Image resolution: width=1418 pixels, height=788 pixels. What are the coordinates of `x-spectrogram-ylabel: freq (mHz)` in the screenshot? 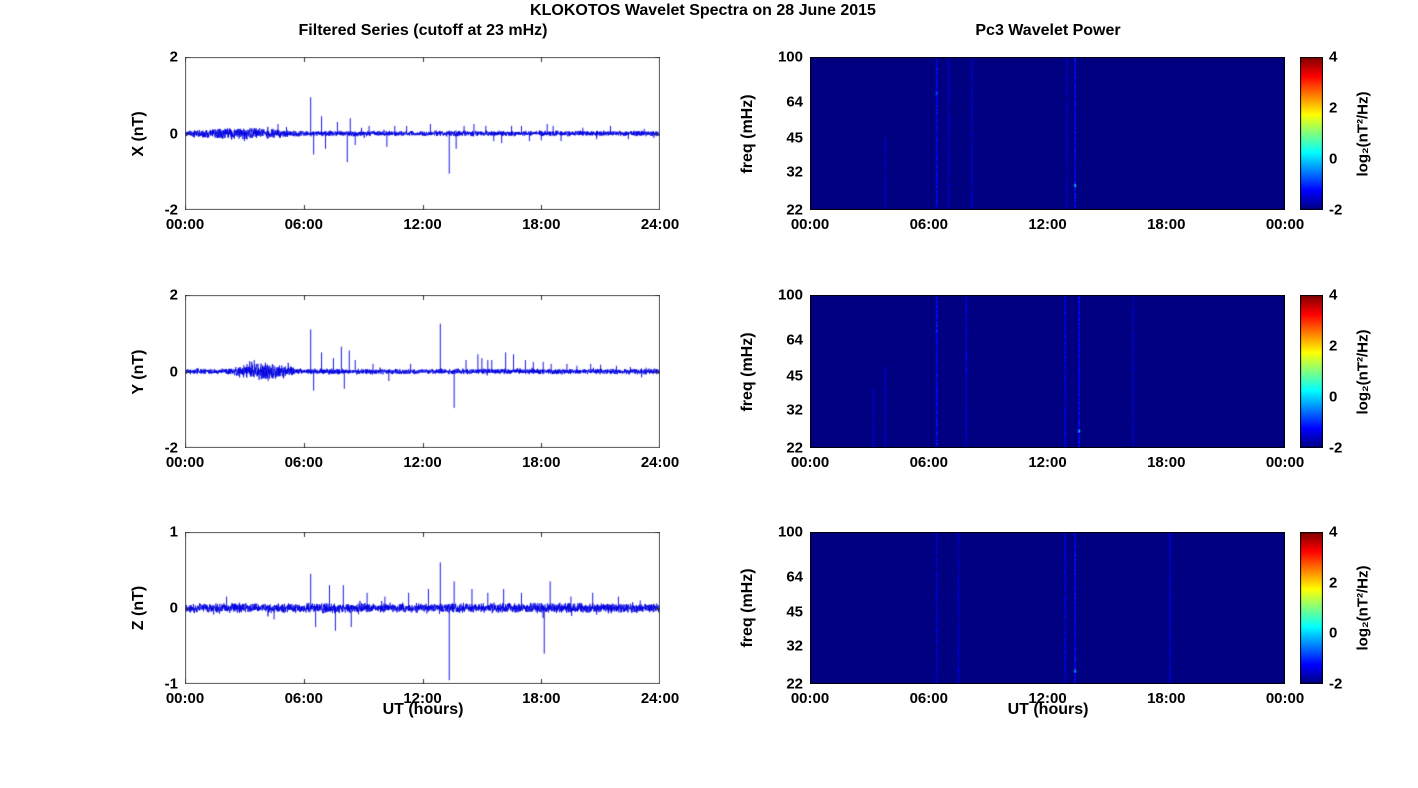 It's located at (747, 133).